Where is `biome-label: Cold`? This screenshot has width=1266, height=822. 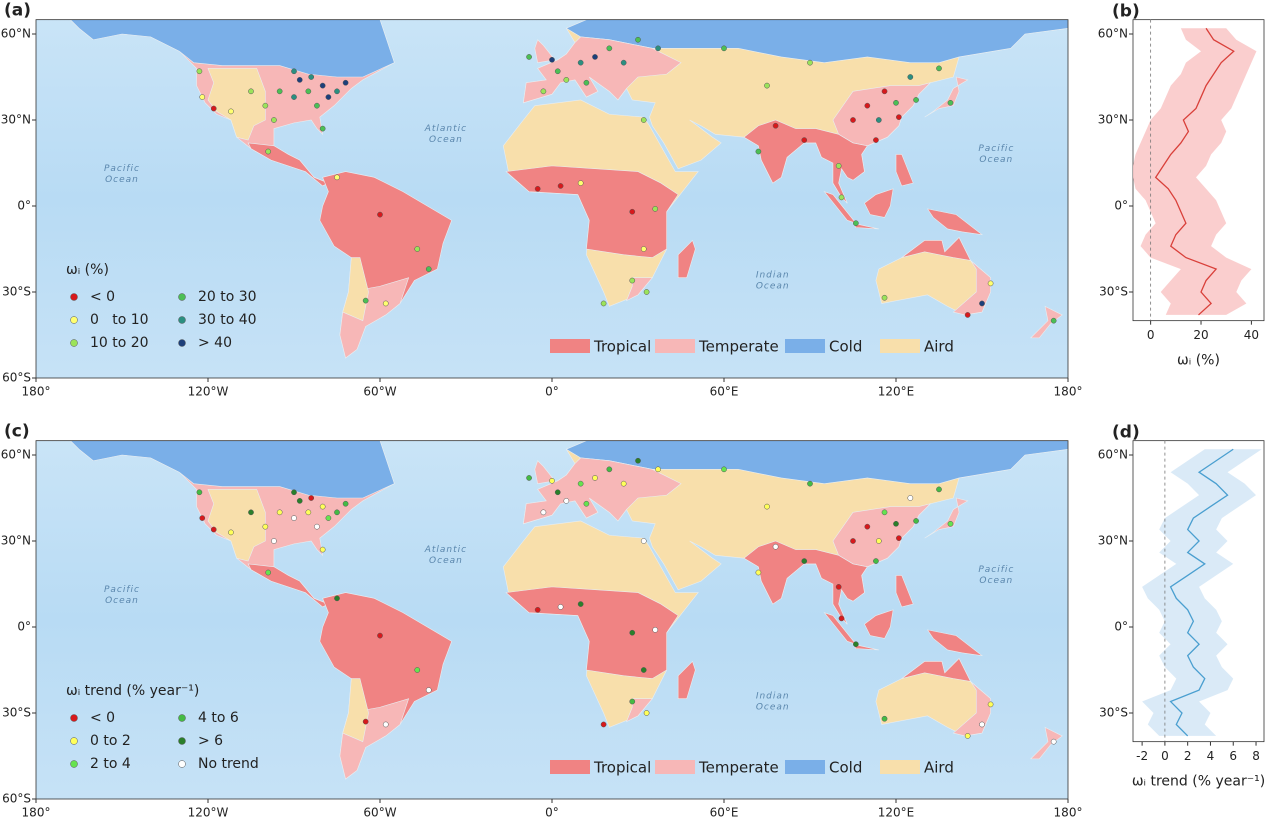
biome-label: Cold is located at coordinates (845, 347).